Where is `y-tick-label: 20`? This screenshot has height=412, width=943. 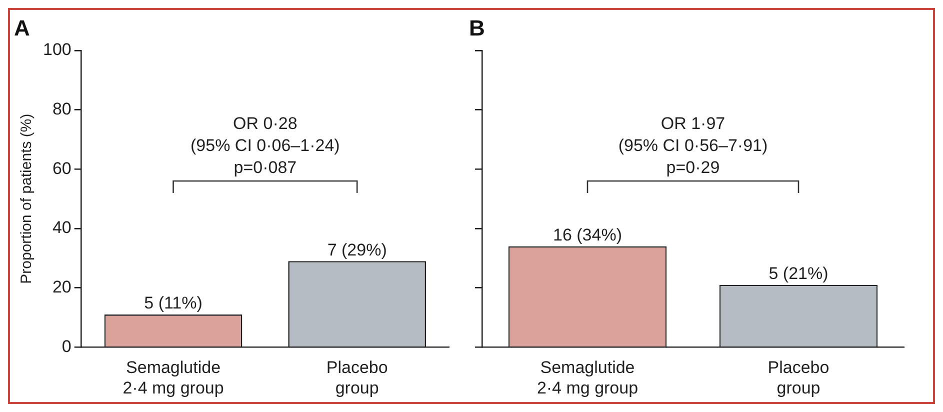 y-tick-label: 20 is located at coordinates (62, 287).